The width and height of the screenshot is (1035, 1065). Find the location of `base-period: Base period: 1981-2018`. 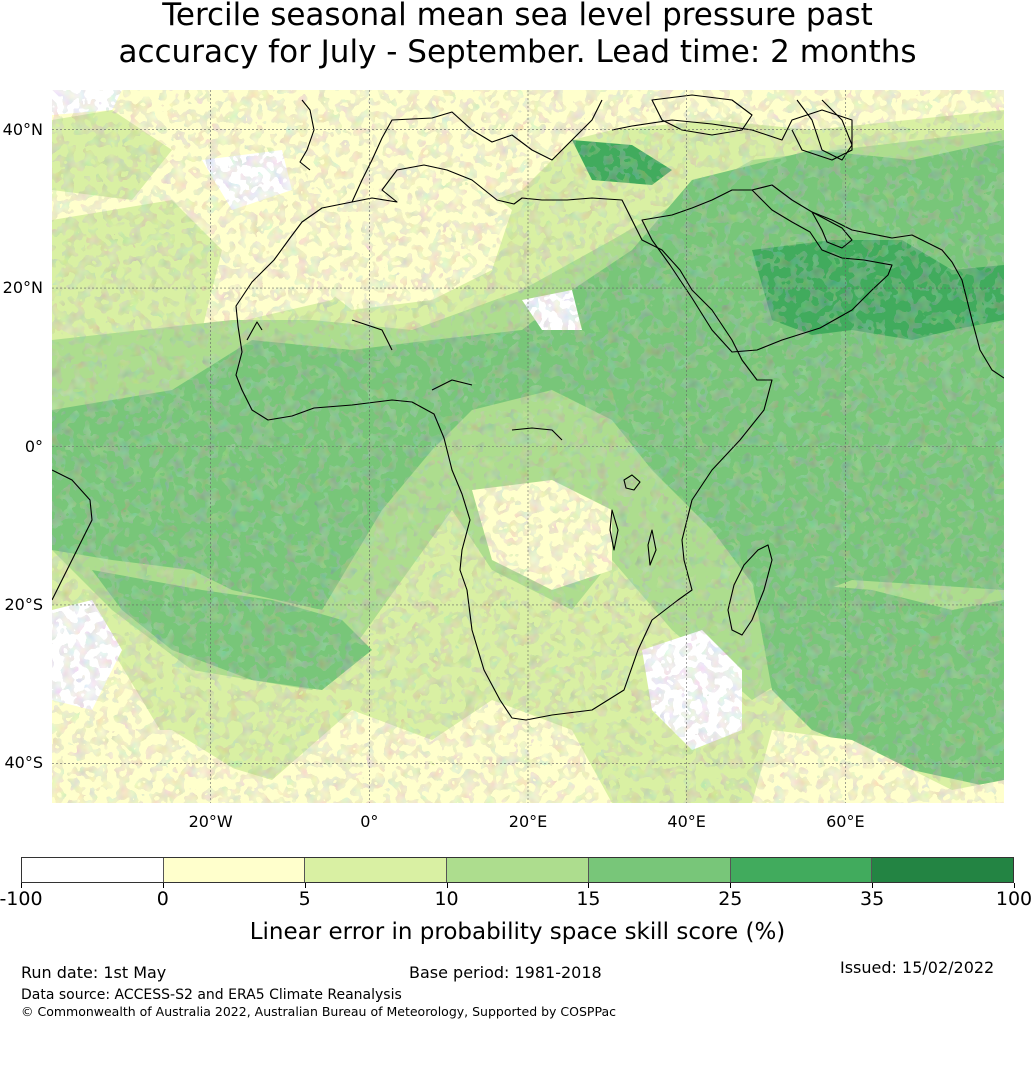

base-period: Base period: 1981-2018 is located at coordinates (505, 972).